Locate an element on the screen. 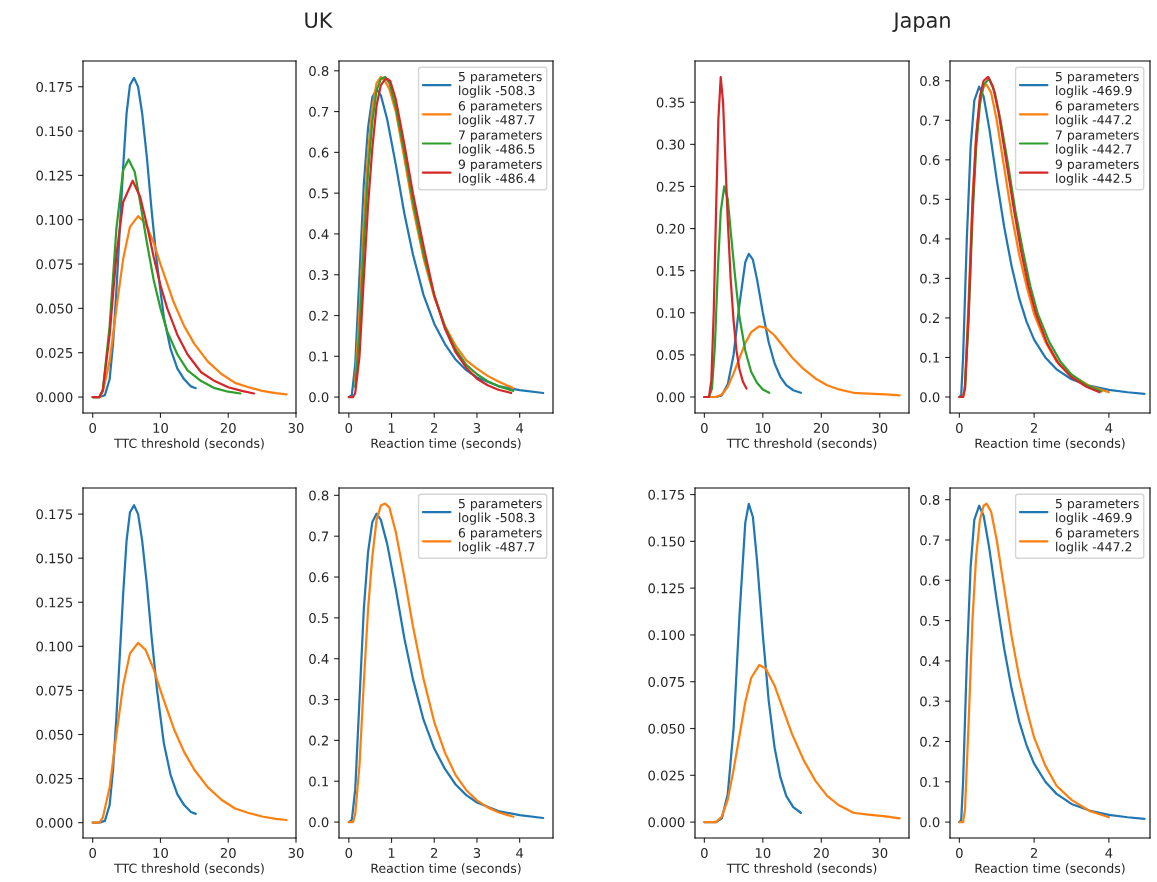 The width and height of the screenshot is (1157, 882). y-tick-label: 0.20 is located at coordinates (670, 228).